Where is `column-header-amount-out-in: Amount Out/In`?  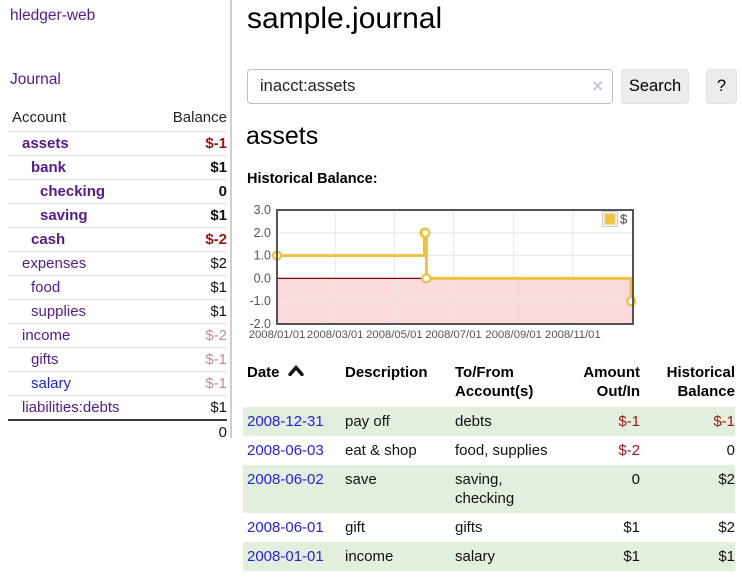 column-header-amount-out-in: Amount Out/In is located at coordinates (597, 383).